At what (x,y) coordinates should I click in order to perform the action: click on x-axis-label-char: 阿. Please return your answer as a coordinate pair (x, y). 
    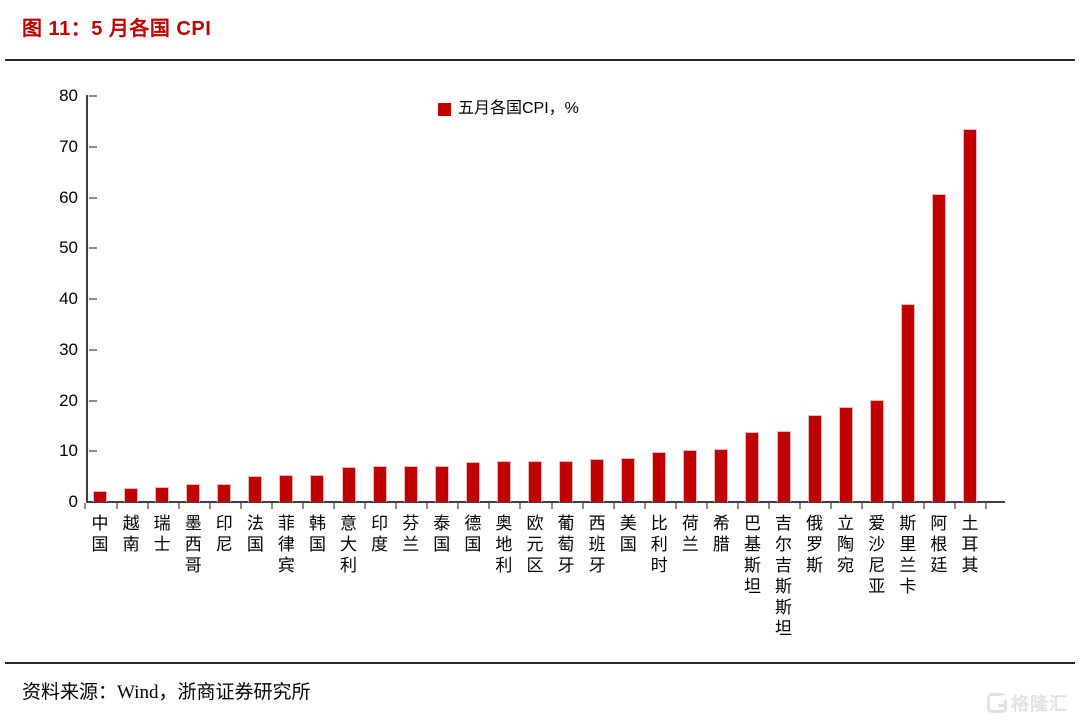
    Looking at the image, I should click on (939, 523).